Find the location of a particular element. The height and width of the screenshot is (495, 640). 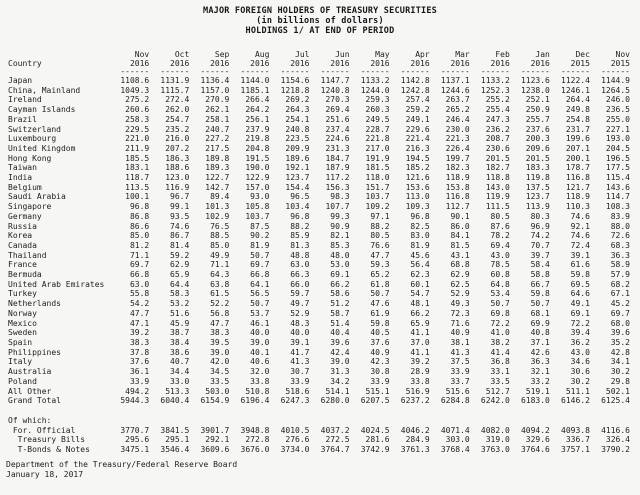

value-cell-1: 51.6 is located at coordinates (180, 313).